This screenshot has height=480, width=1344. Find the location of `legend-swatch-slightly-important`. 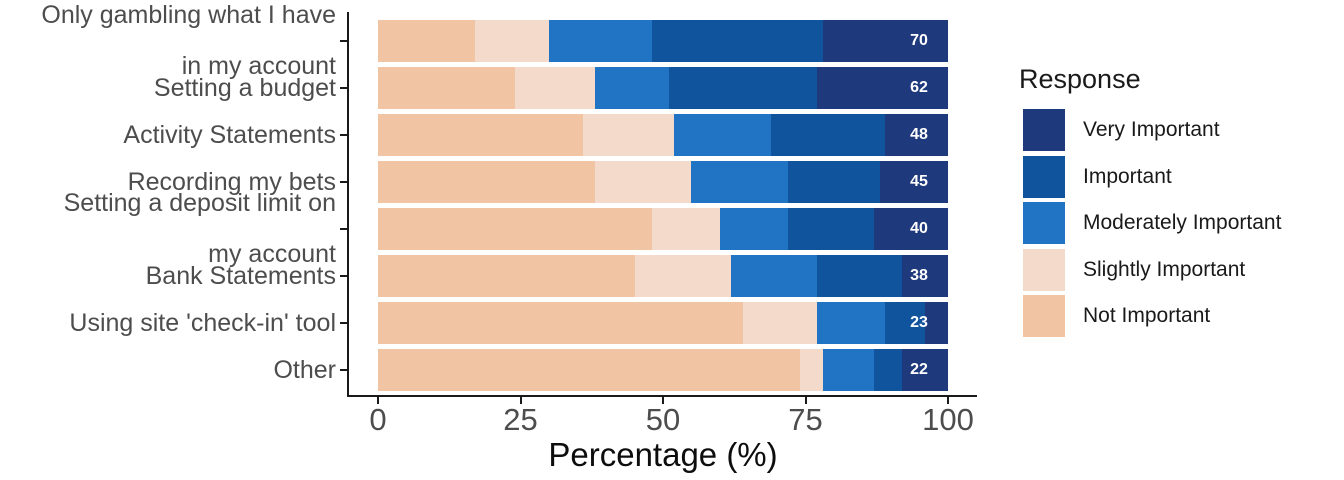

legend-swatch-slightly-important is located at coordinates (1044, 269).